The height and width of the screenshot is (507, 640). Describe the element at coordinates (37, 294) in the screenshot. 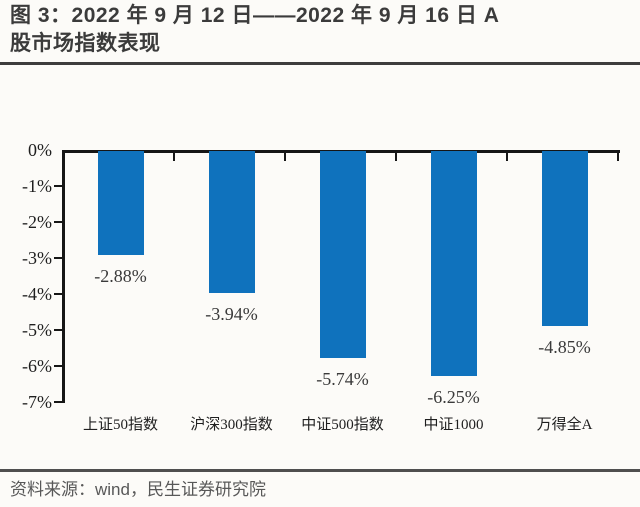

I see `y-tick-label: -4%` at that location.